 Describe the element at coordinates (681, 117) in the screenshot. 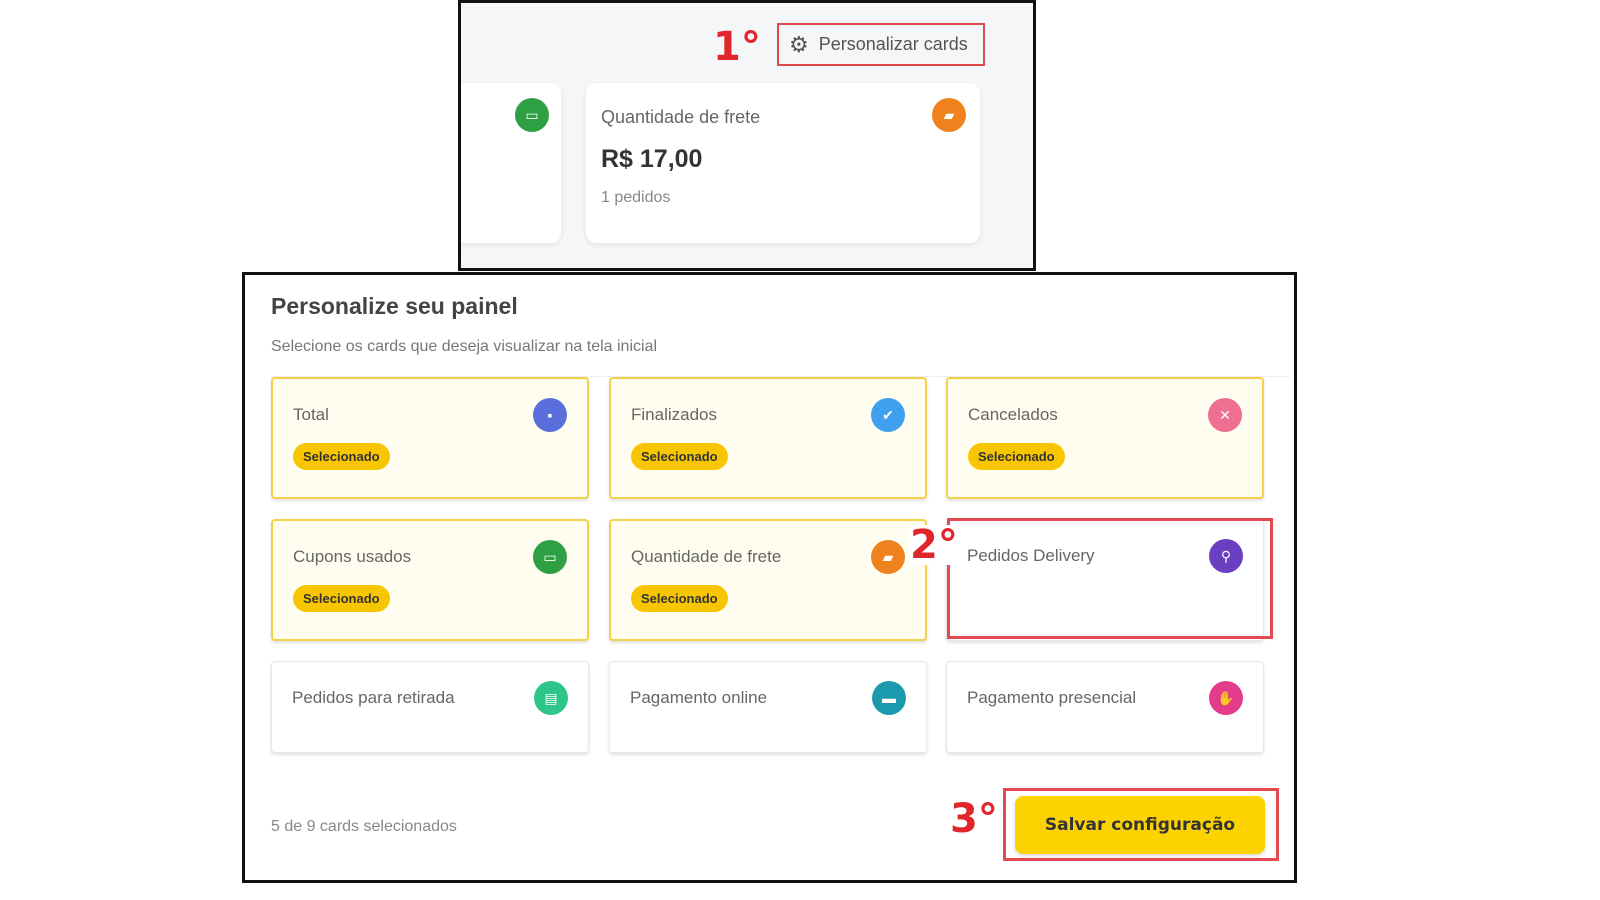

I see `frete-card-title: Quantidade de frete` at that location.